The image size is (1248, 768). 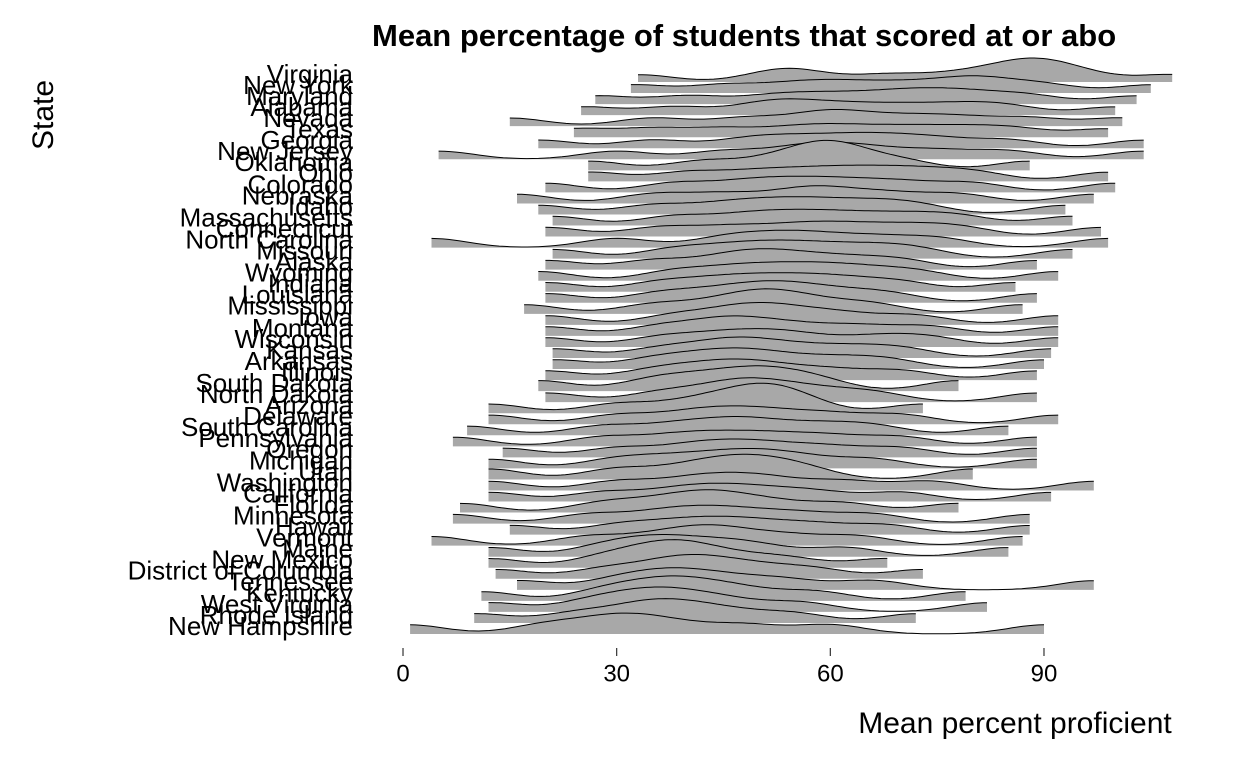 What do you see at coordinates (294, 162) in the screenshot?
I see `y-tick-label: Oklahoma` at bounding box center [294, 162].